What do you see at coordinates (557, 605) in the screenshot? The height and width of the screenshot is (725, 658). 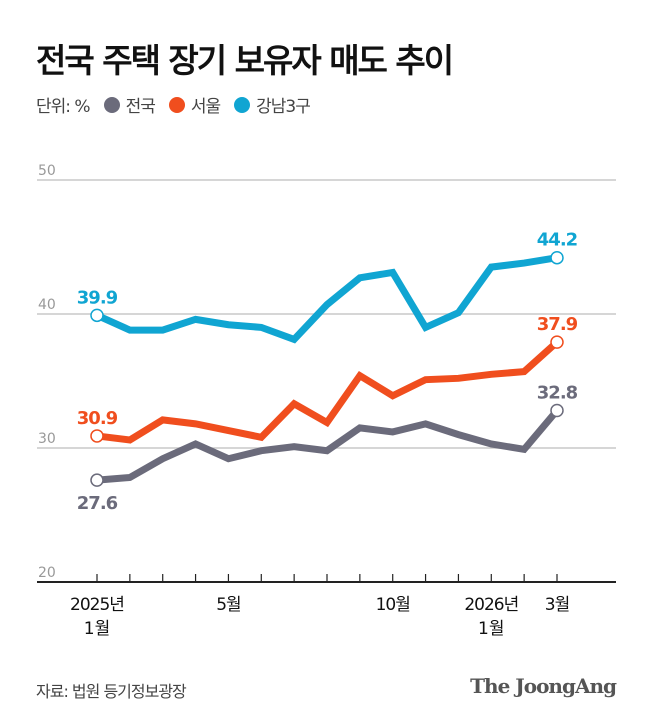 I see `x-tick-label: 3월` at bounding box center [557, 605].